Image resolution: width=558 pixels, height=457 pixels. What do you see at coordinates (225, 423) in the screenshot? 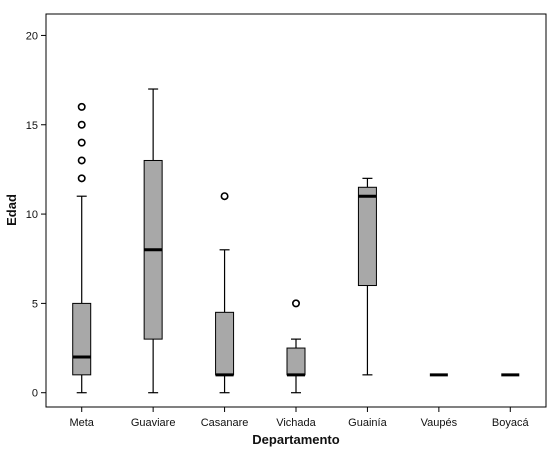
I see `x-tick-label-3: Casanare` at bounding box center [225, 423].